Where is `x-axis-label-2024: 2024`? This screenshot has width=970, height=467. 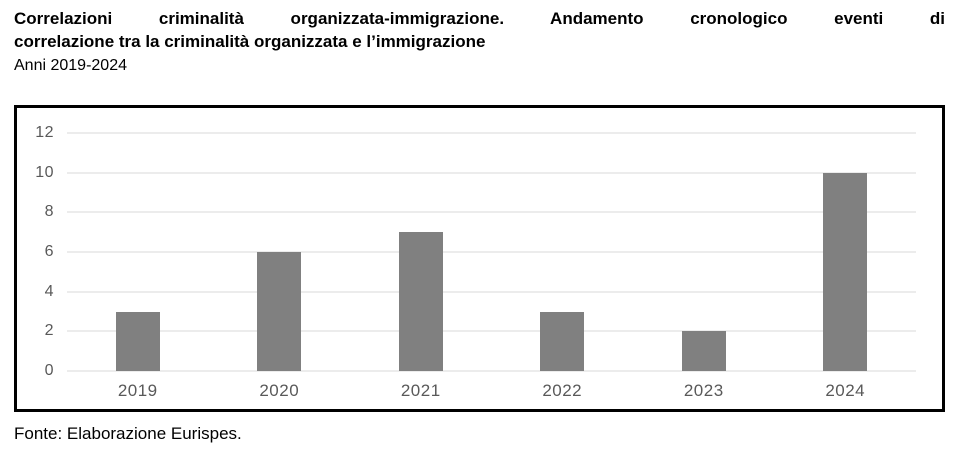 x-axis-label-2024: 2024 is located at coordinates (845, 390).